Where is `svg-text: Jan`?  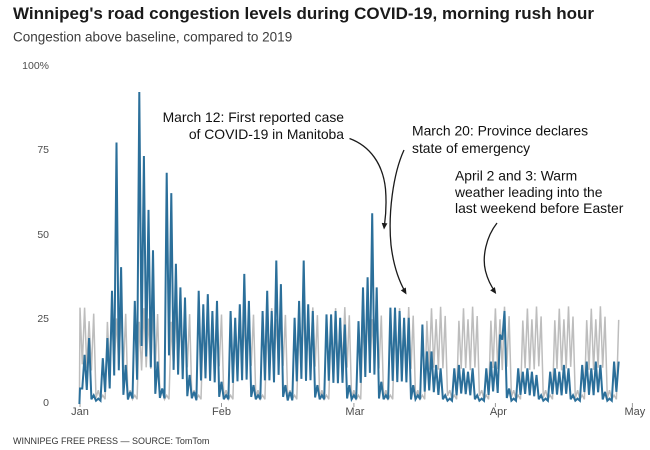 svg-text: Jan is located at coordinates (80, 412).